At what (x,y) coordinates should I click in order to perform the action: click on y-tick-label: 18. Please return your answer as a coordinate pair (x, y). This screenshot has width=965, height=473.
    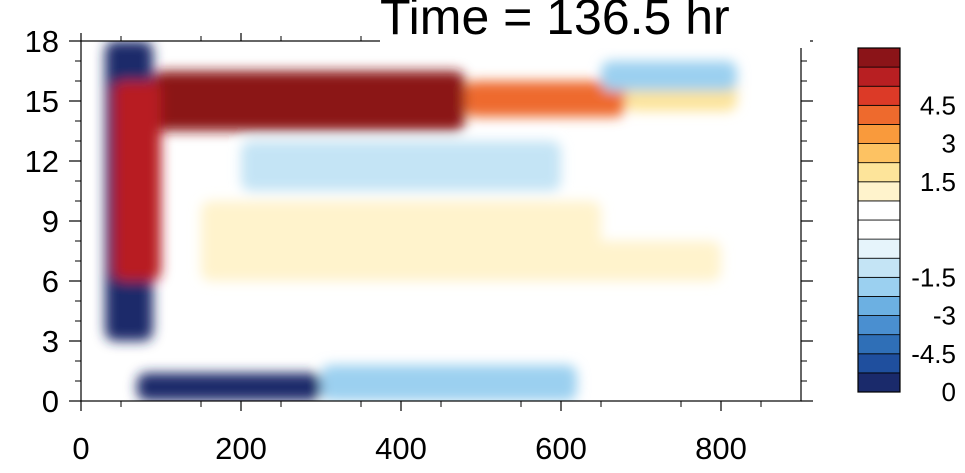
    Looking at the image, I should click on (42, 41).